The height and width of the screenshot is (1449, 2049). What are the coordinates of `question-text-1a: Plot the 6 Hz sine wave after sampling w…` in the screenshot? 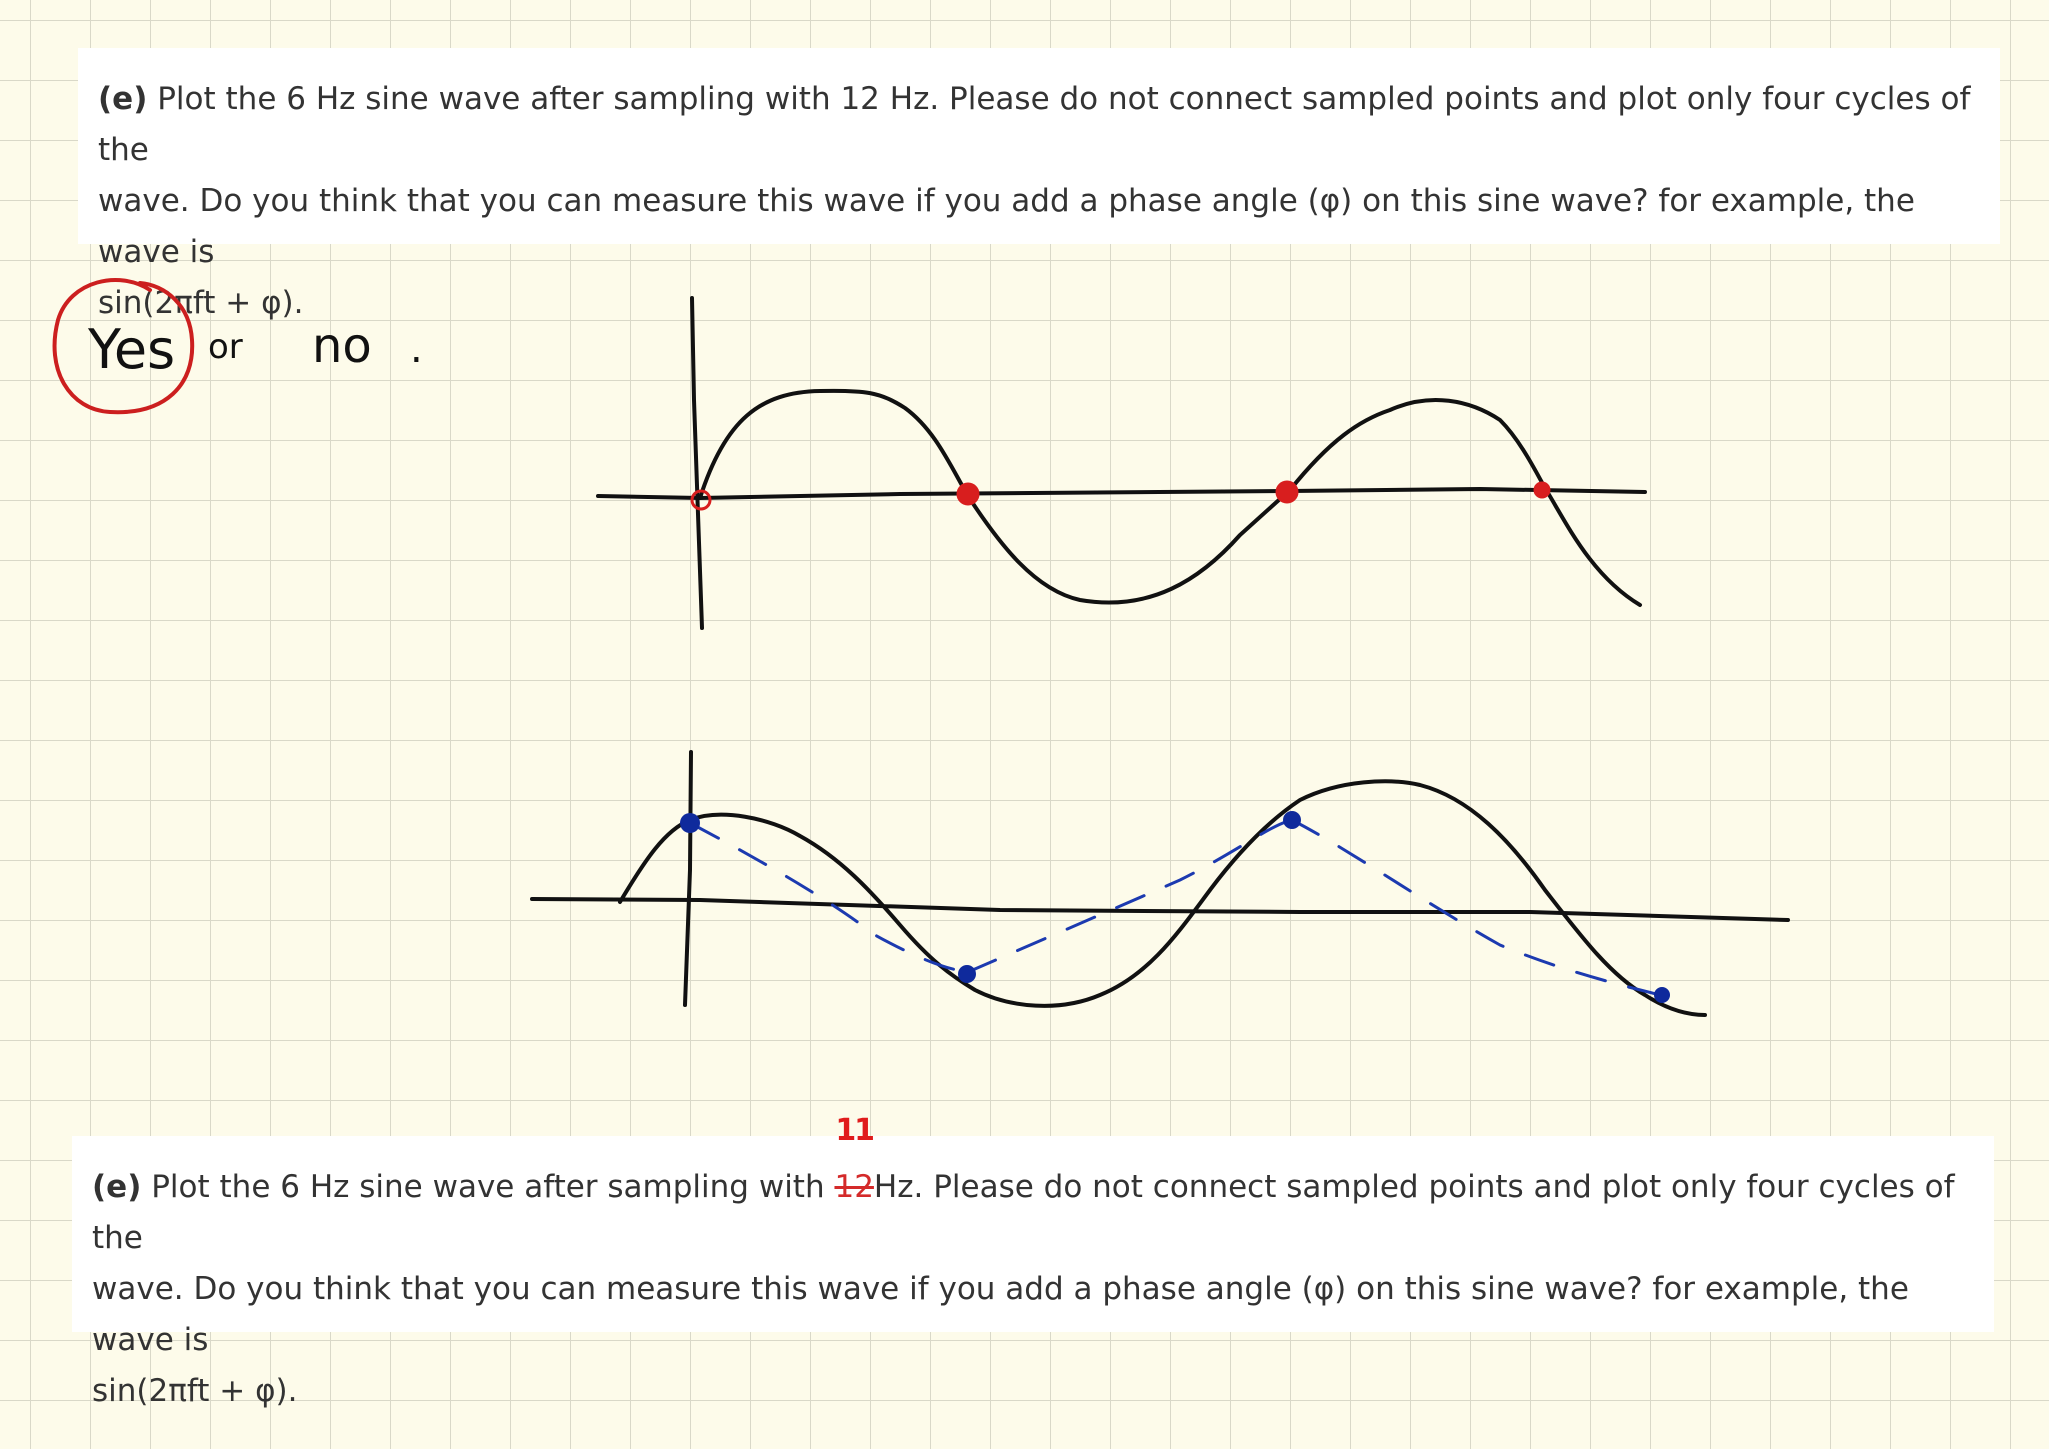 It's located at (493, 1187).